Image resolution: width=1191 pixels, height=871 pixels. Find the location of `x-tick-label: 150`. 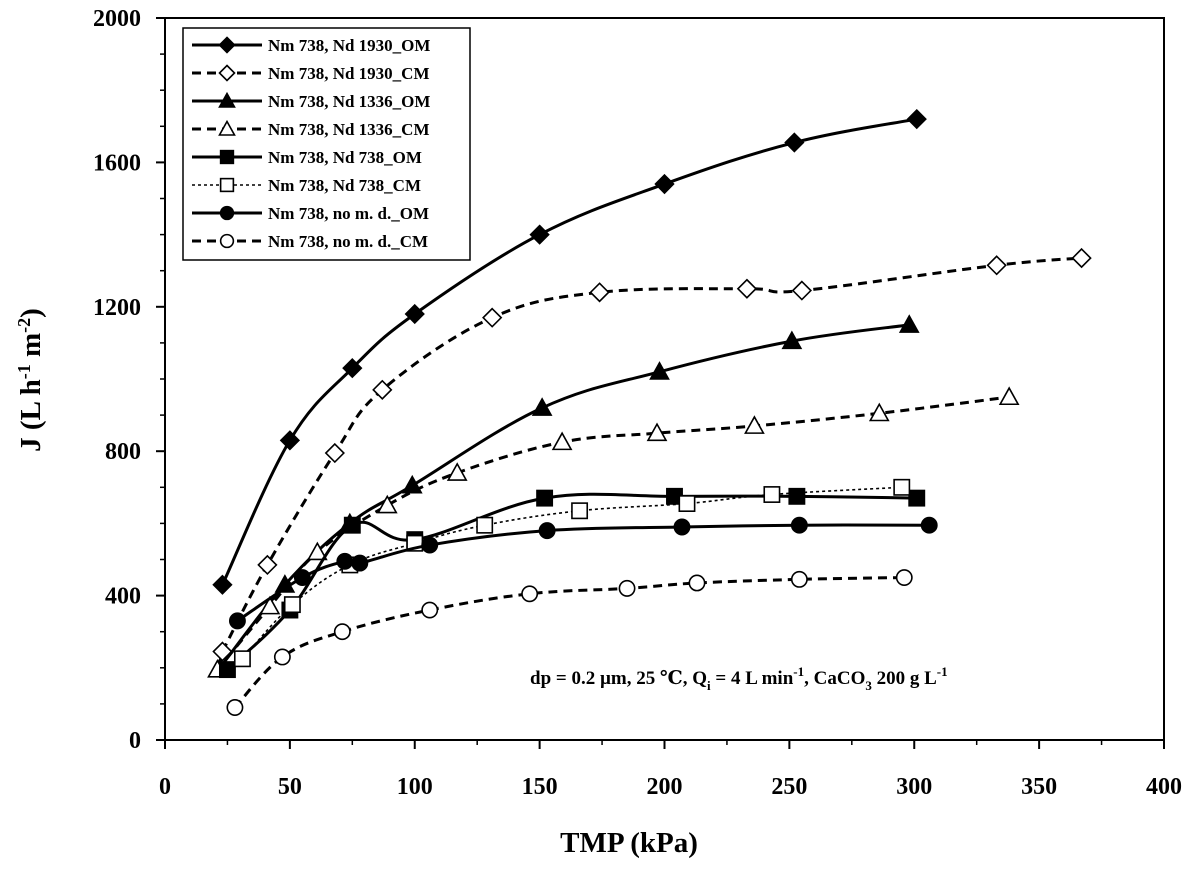

x-tick-label: 150 is located at coordinates (540, 787).